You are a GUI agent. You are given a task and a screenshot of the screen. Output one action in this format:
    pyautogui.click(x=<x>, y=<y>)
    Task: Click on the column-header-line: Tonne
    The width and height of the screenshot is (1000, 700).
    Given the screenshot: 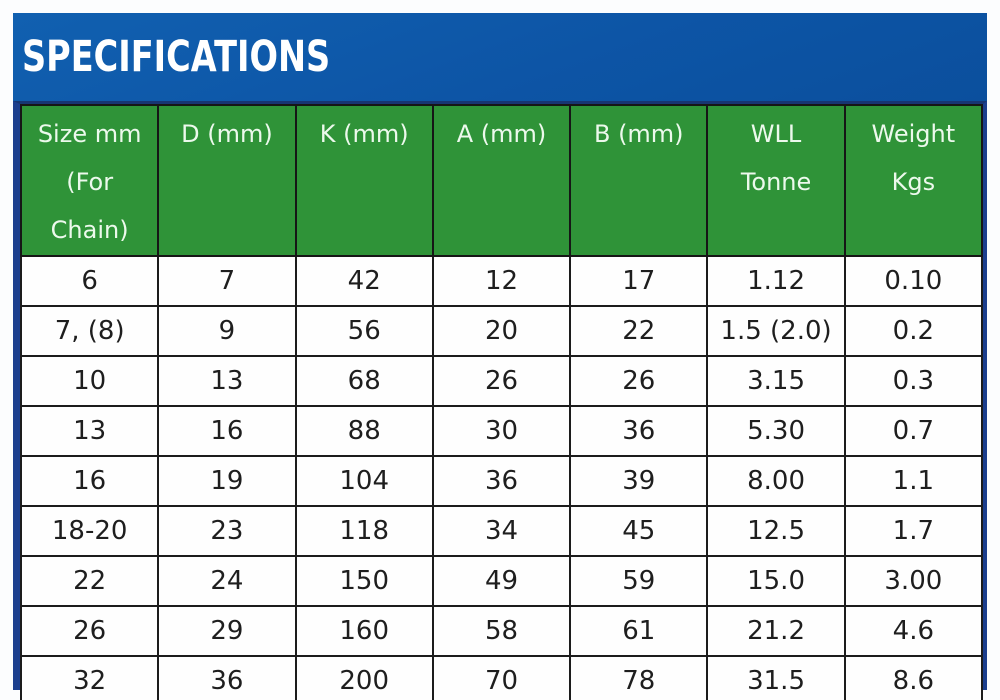 What is the action you would take?
    pyautogui.click(x=776, y=182)
    